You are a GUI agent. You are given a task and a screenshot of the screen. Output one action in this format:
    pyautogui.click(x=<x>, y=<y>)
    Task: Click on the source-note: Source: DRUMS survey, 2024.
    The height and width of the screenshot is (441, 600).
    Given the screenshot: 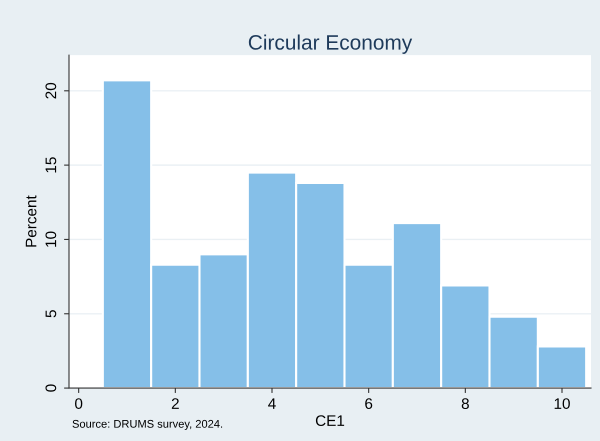 What is the action you would take?
    pyautogui.click(x=147, y=425)
    